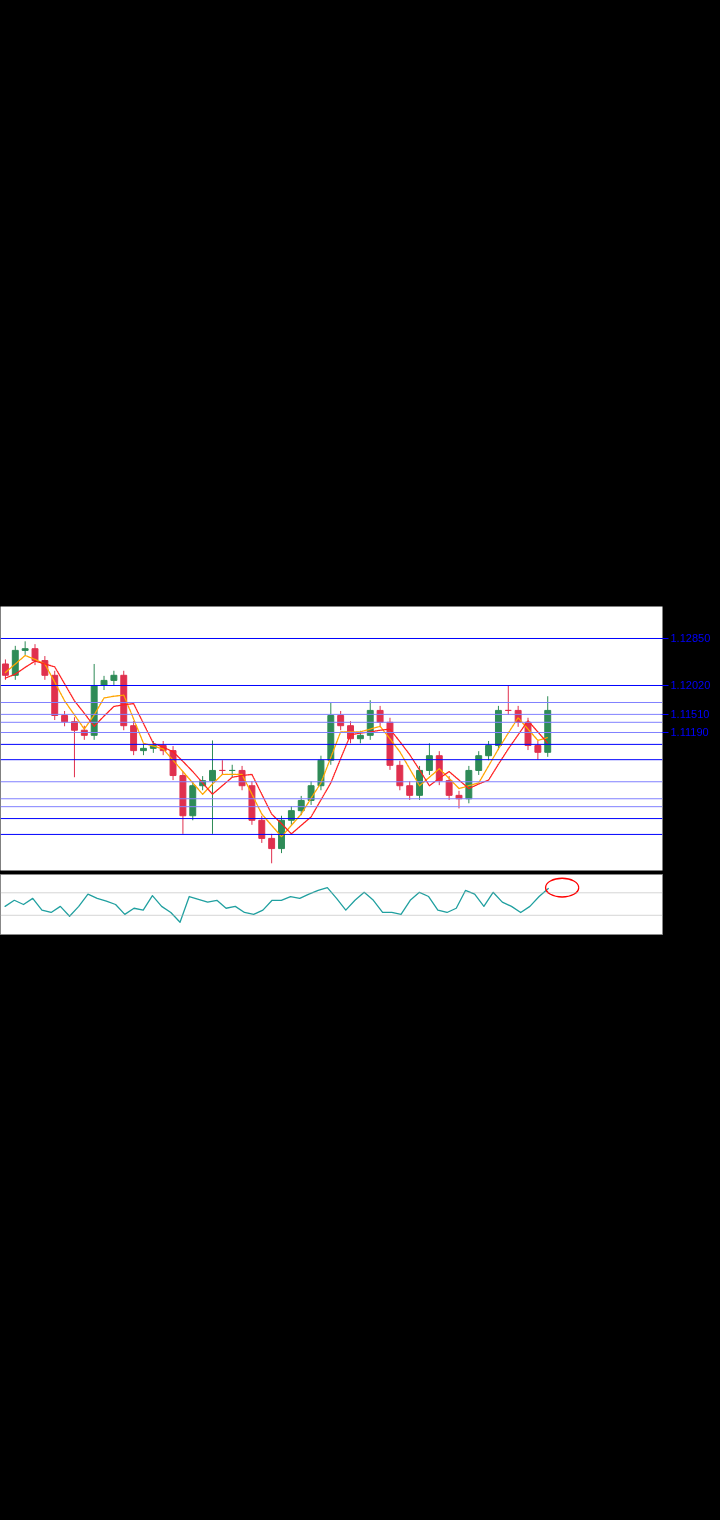 Image resolution: width=720 pixels, height=1520 pixels. What do you see at coordinates (690, 638) in the screenshot?
I see `y-tick-label: 1.12850` at bounding box center [690, 638].